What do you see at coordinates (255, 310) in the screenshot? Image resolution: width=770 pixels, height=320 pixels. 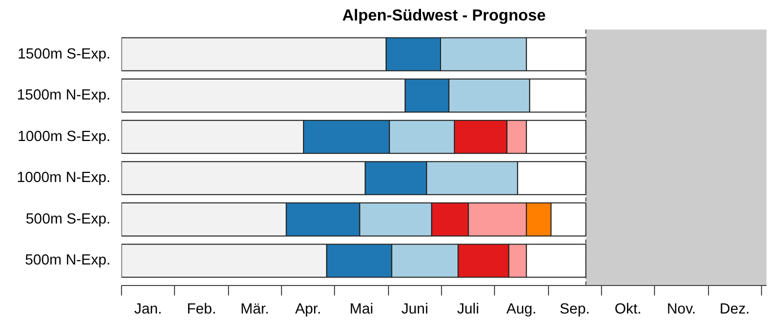 I see `text: Mär.` at bounding box center [255, 310].